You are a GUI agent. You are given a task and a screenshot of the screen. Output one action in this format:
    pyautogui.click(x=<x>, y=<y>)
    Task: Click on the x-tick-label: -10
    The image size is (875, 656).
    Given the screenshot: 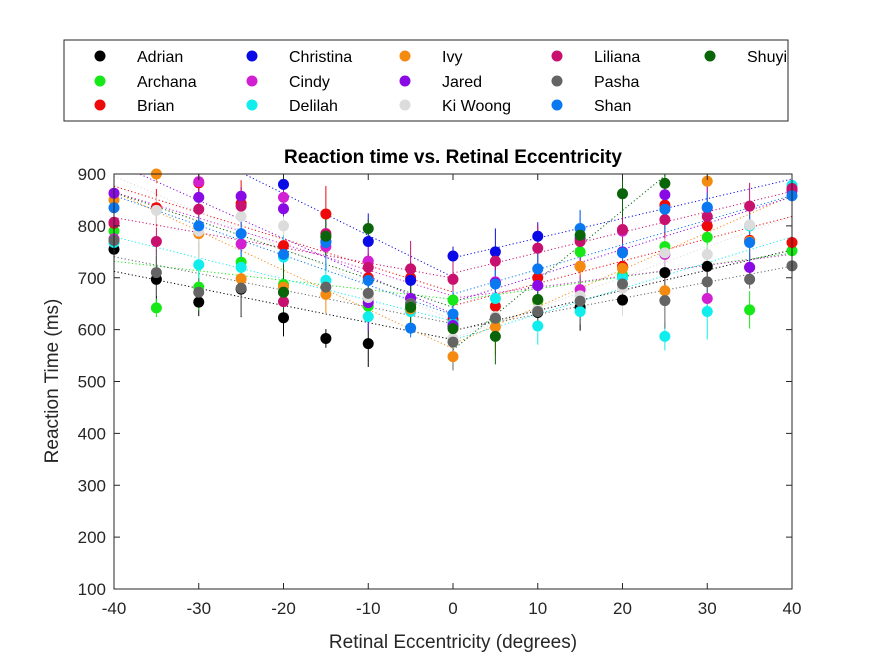 What is the action you would take?
    pyautogui.click(x=368, y=608)
    